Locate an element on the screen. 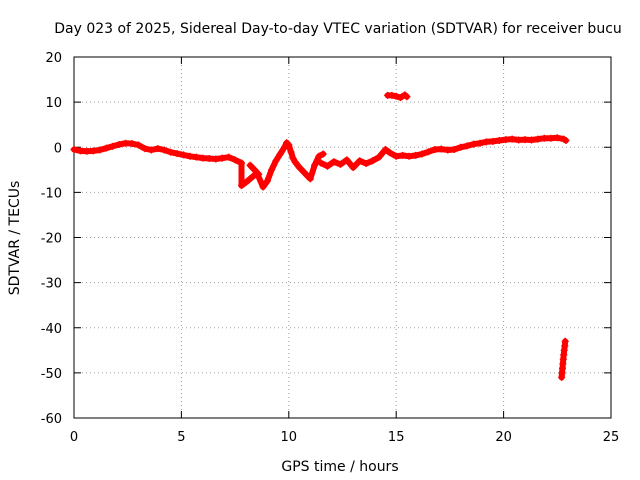 The image size is (640, 480). y-tick-label: -60 is located at coordinates (51, 419).